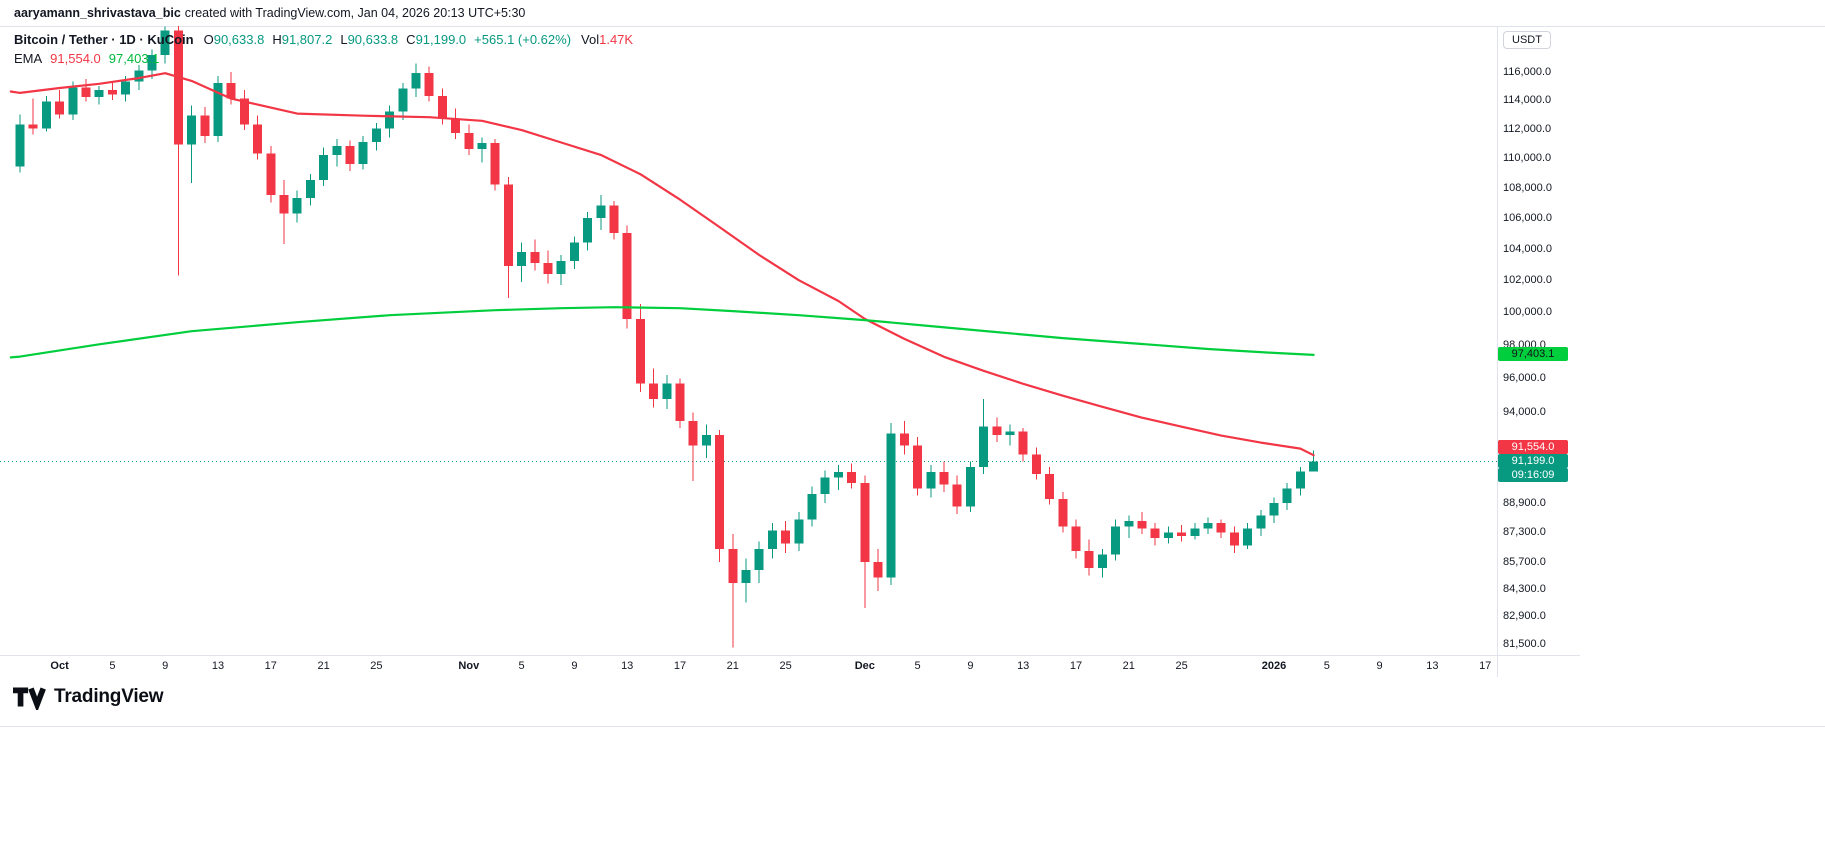 The height and width of the screenshot is (847, 1825). I want to click on currency-toggle-button: USDT, so click(1527, 40).